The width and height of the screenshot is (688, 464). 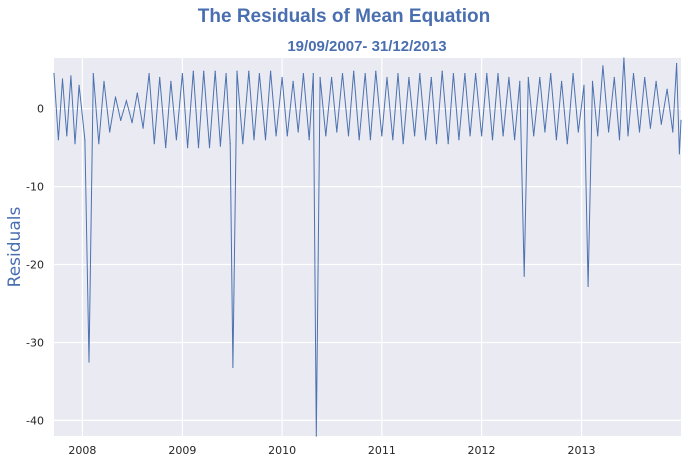 What do you see at coordinates (182, 450) in the screenshot?
I see `x-tick-label: 2009` at bounding box center [182, 450].